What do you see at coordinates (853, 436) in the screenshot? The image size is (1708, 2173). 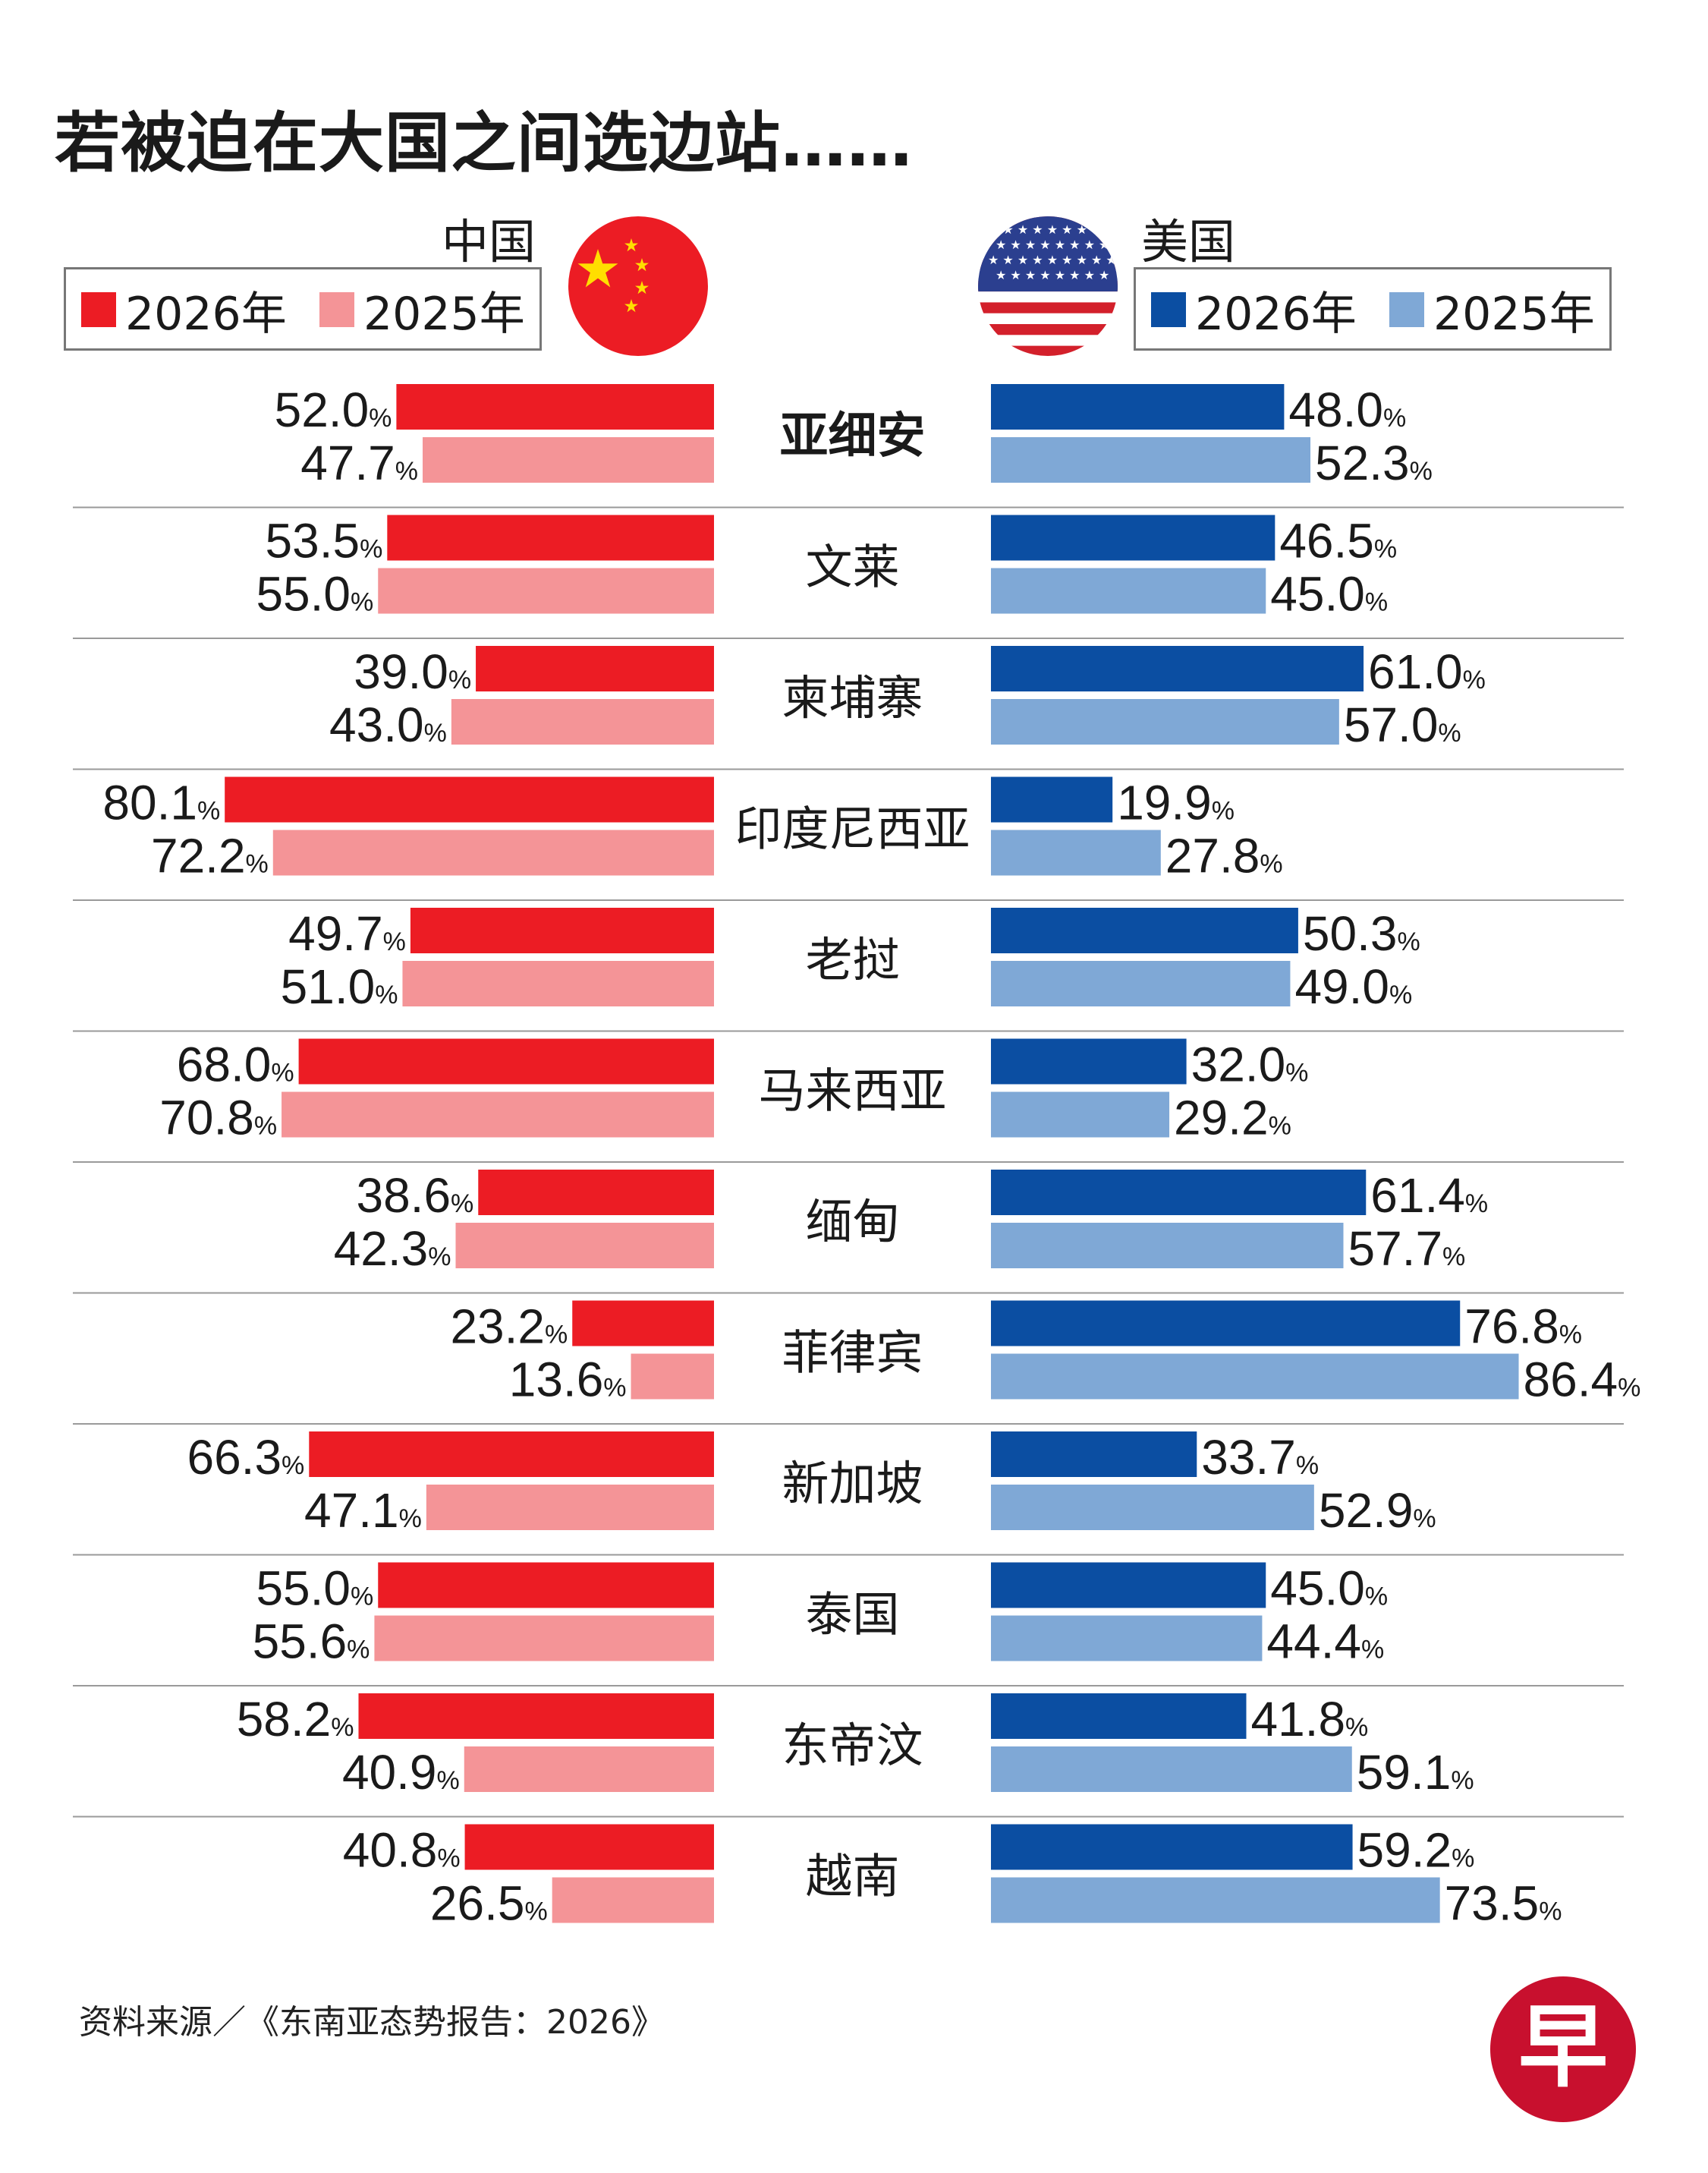 I see `category-label: 亚细安` at bounding box center [853, 436].